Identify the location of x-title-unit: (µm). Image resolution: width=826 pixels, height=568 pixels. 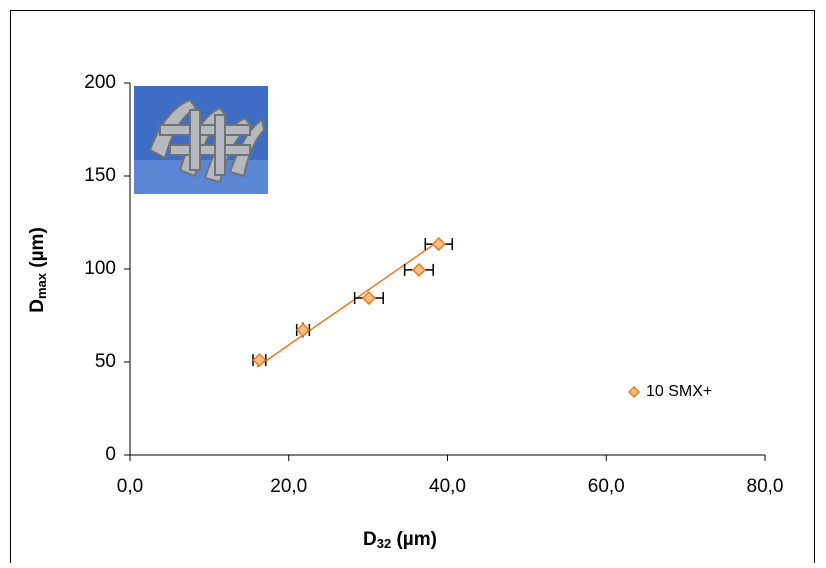
(414, 539).